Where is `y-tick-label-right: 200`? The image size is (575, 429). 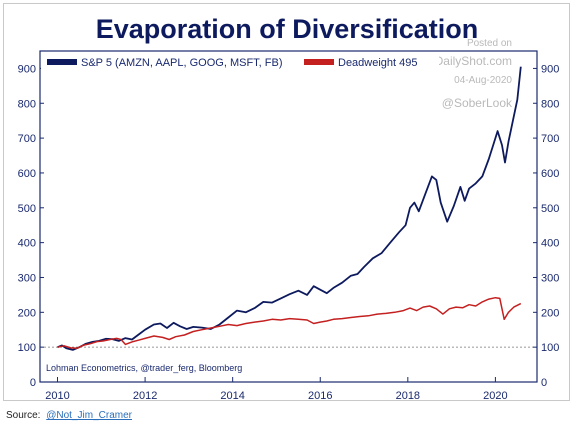 y-tick-label-right: 200 is located at coordinates (550, 313).